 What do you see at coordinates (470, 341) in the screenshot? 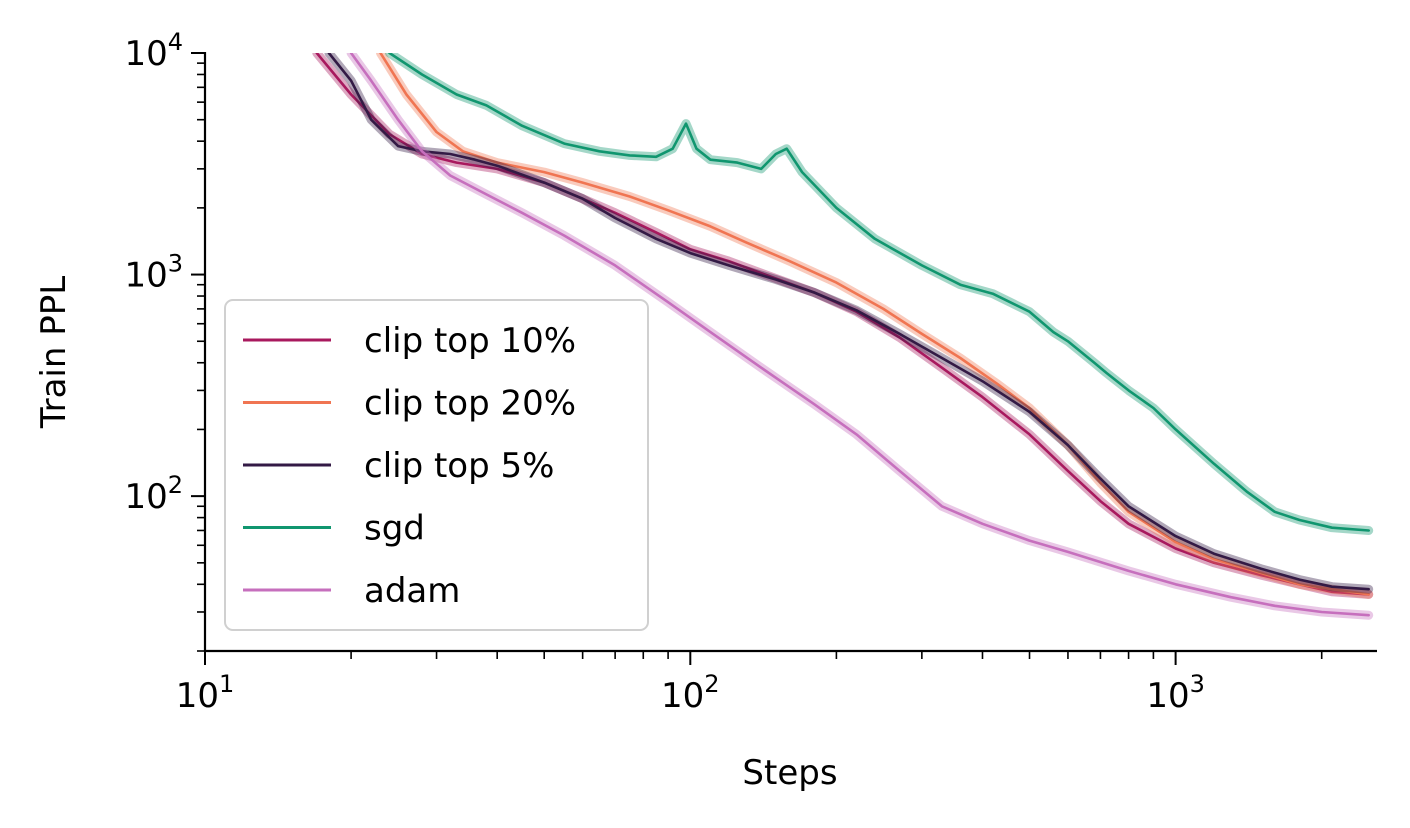
I see `legend-label-clip-top-10: clip top 10%` at bounding box center [470, 341].